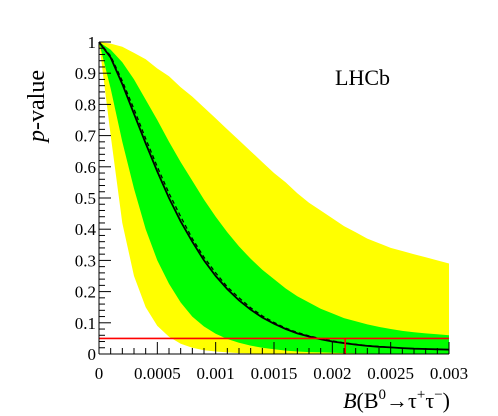  Describe the element at coordinates (401, 400) in the screenshot. I see `x-axis-label-arrow: →τ` at that location.